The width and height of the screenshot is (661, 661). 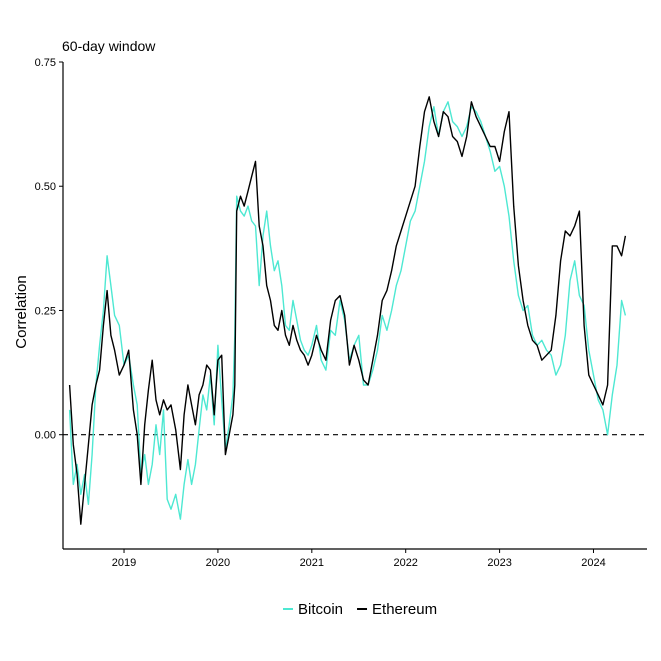 What do you see at coordinates (45, 187) in the screenshot?
I see `y-tick-label: 0.50` at bounding box center [45, 187].